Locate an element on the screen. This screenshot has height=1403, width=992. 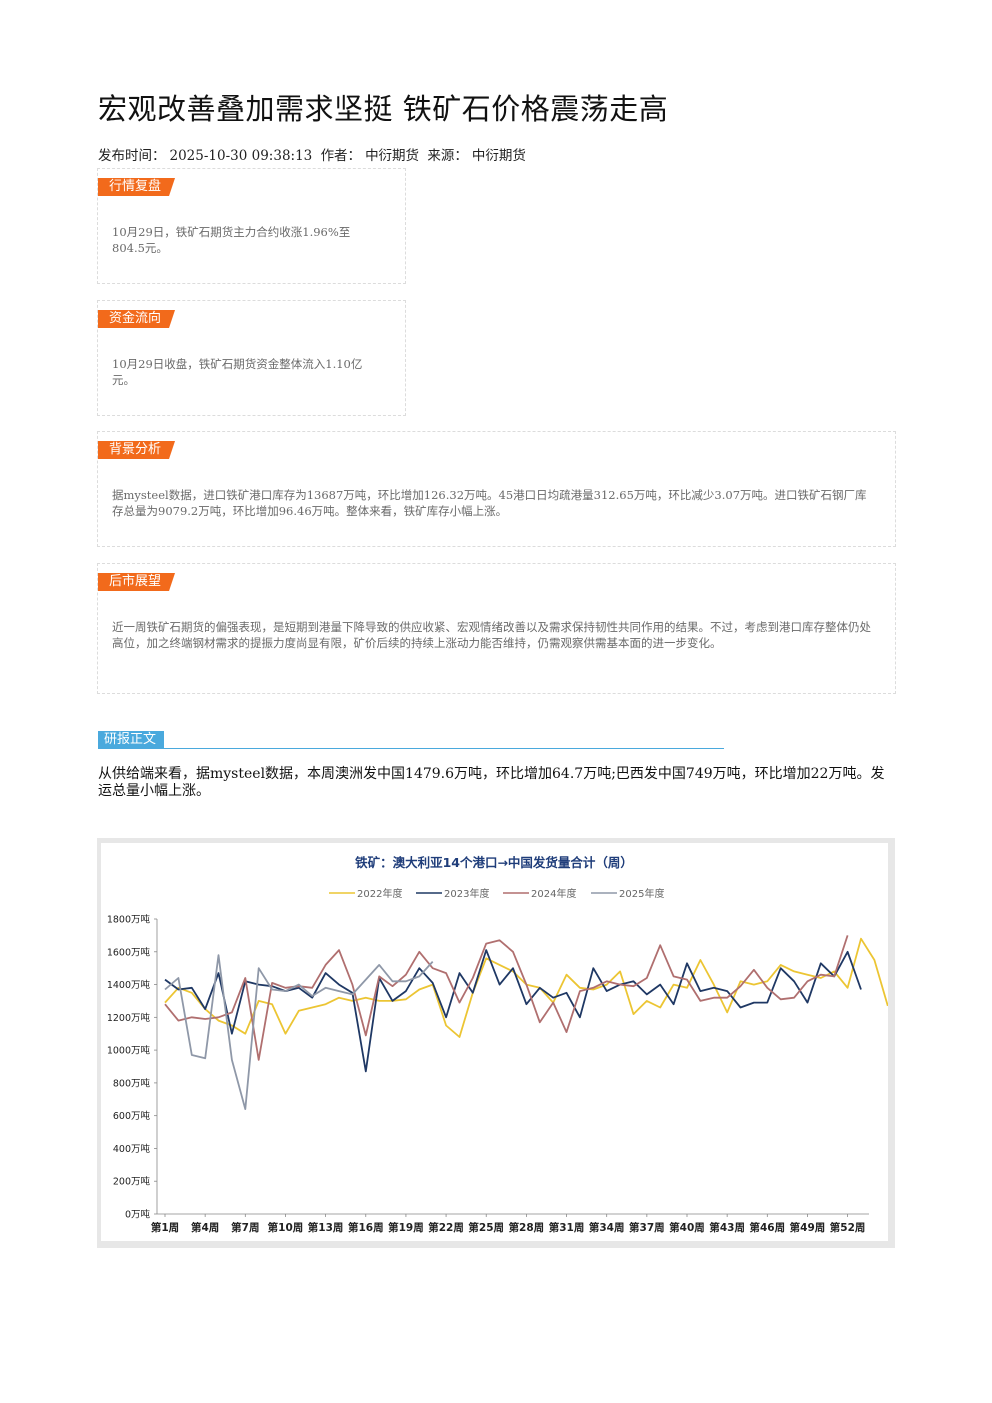
chart-title: 铁矿：澳大利亚14个港口→中国发货量合计（周） is located at coordinates (494, 862).